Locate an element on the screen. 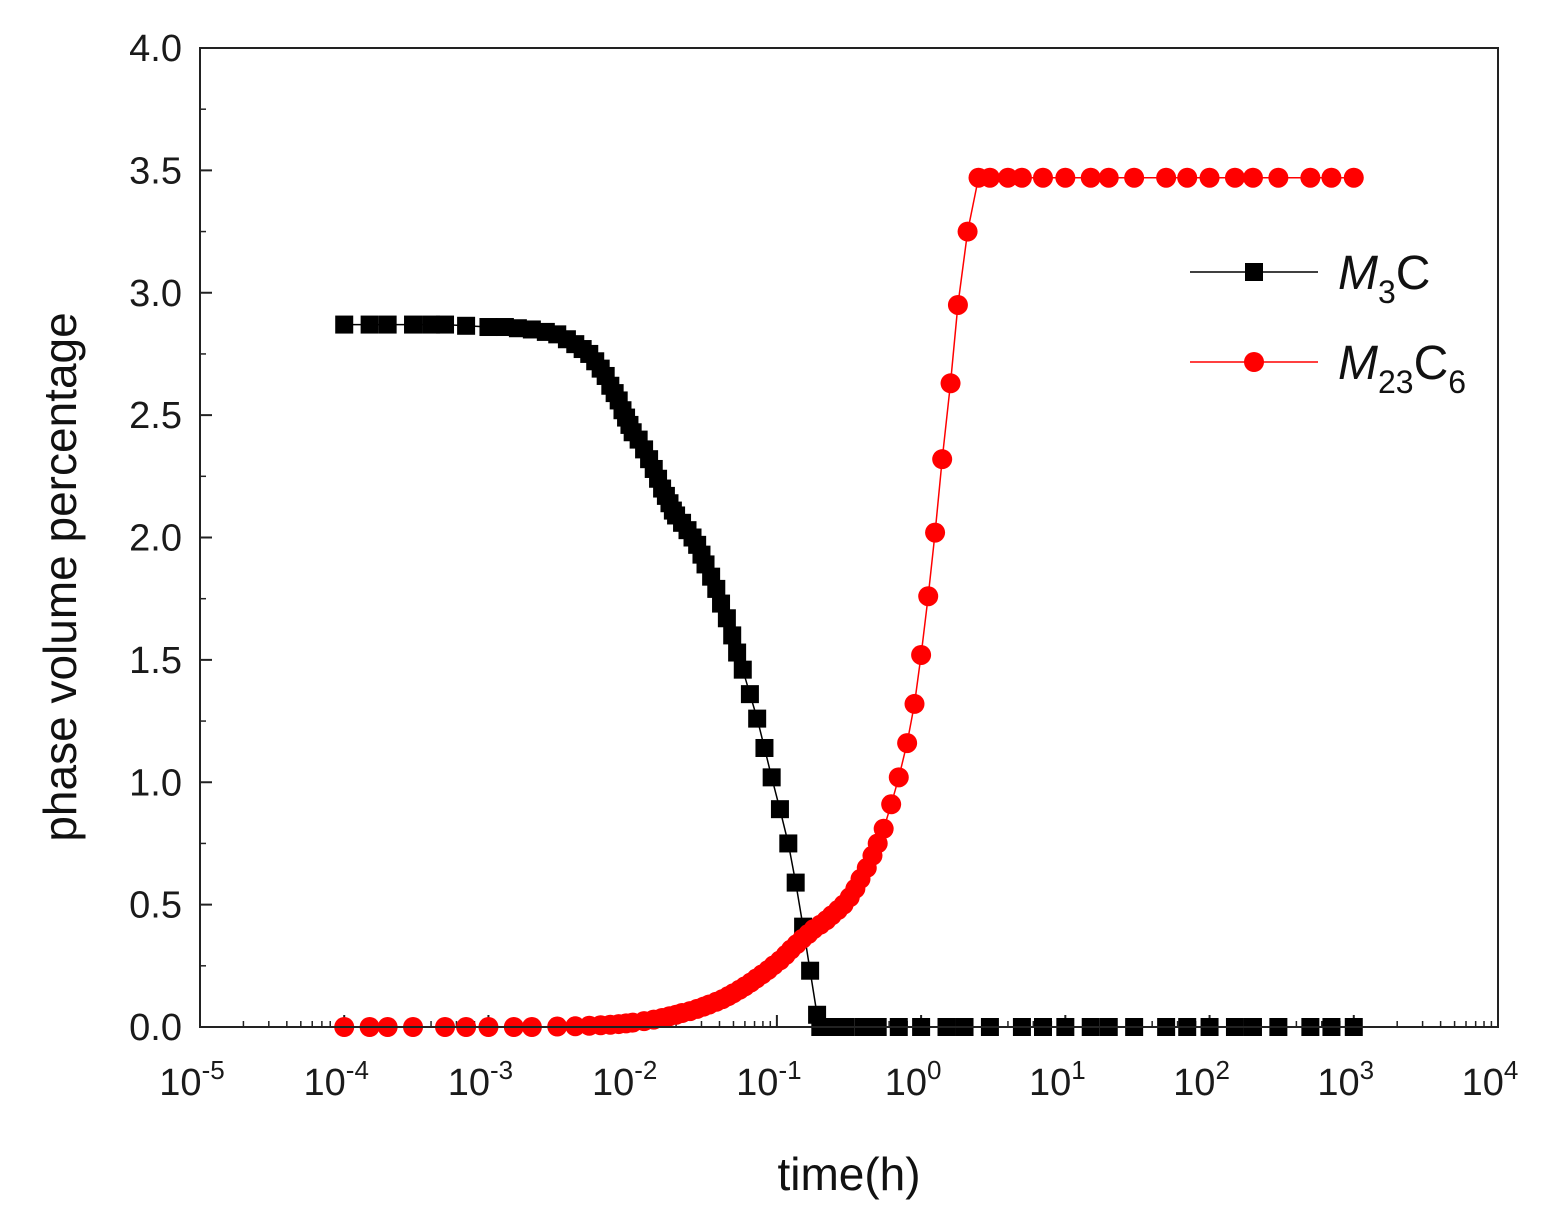  legend-item: M3C is located at coordinates (1310, 278).